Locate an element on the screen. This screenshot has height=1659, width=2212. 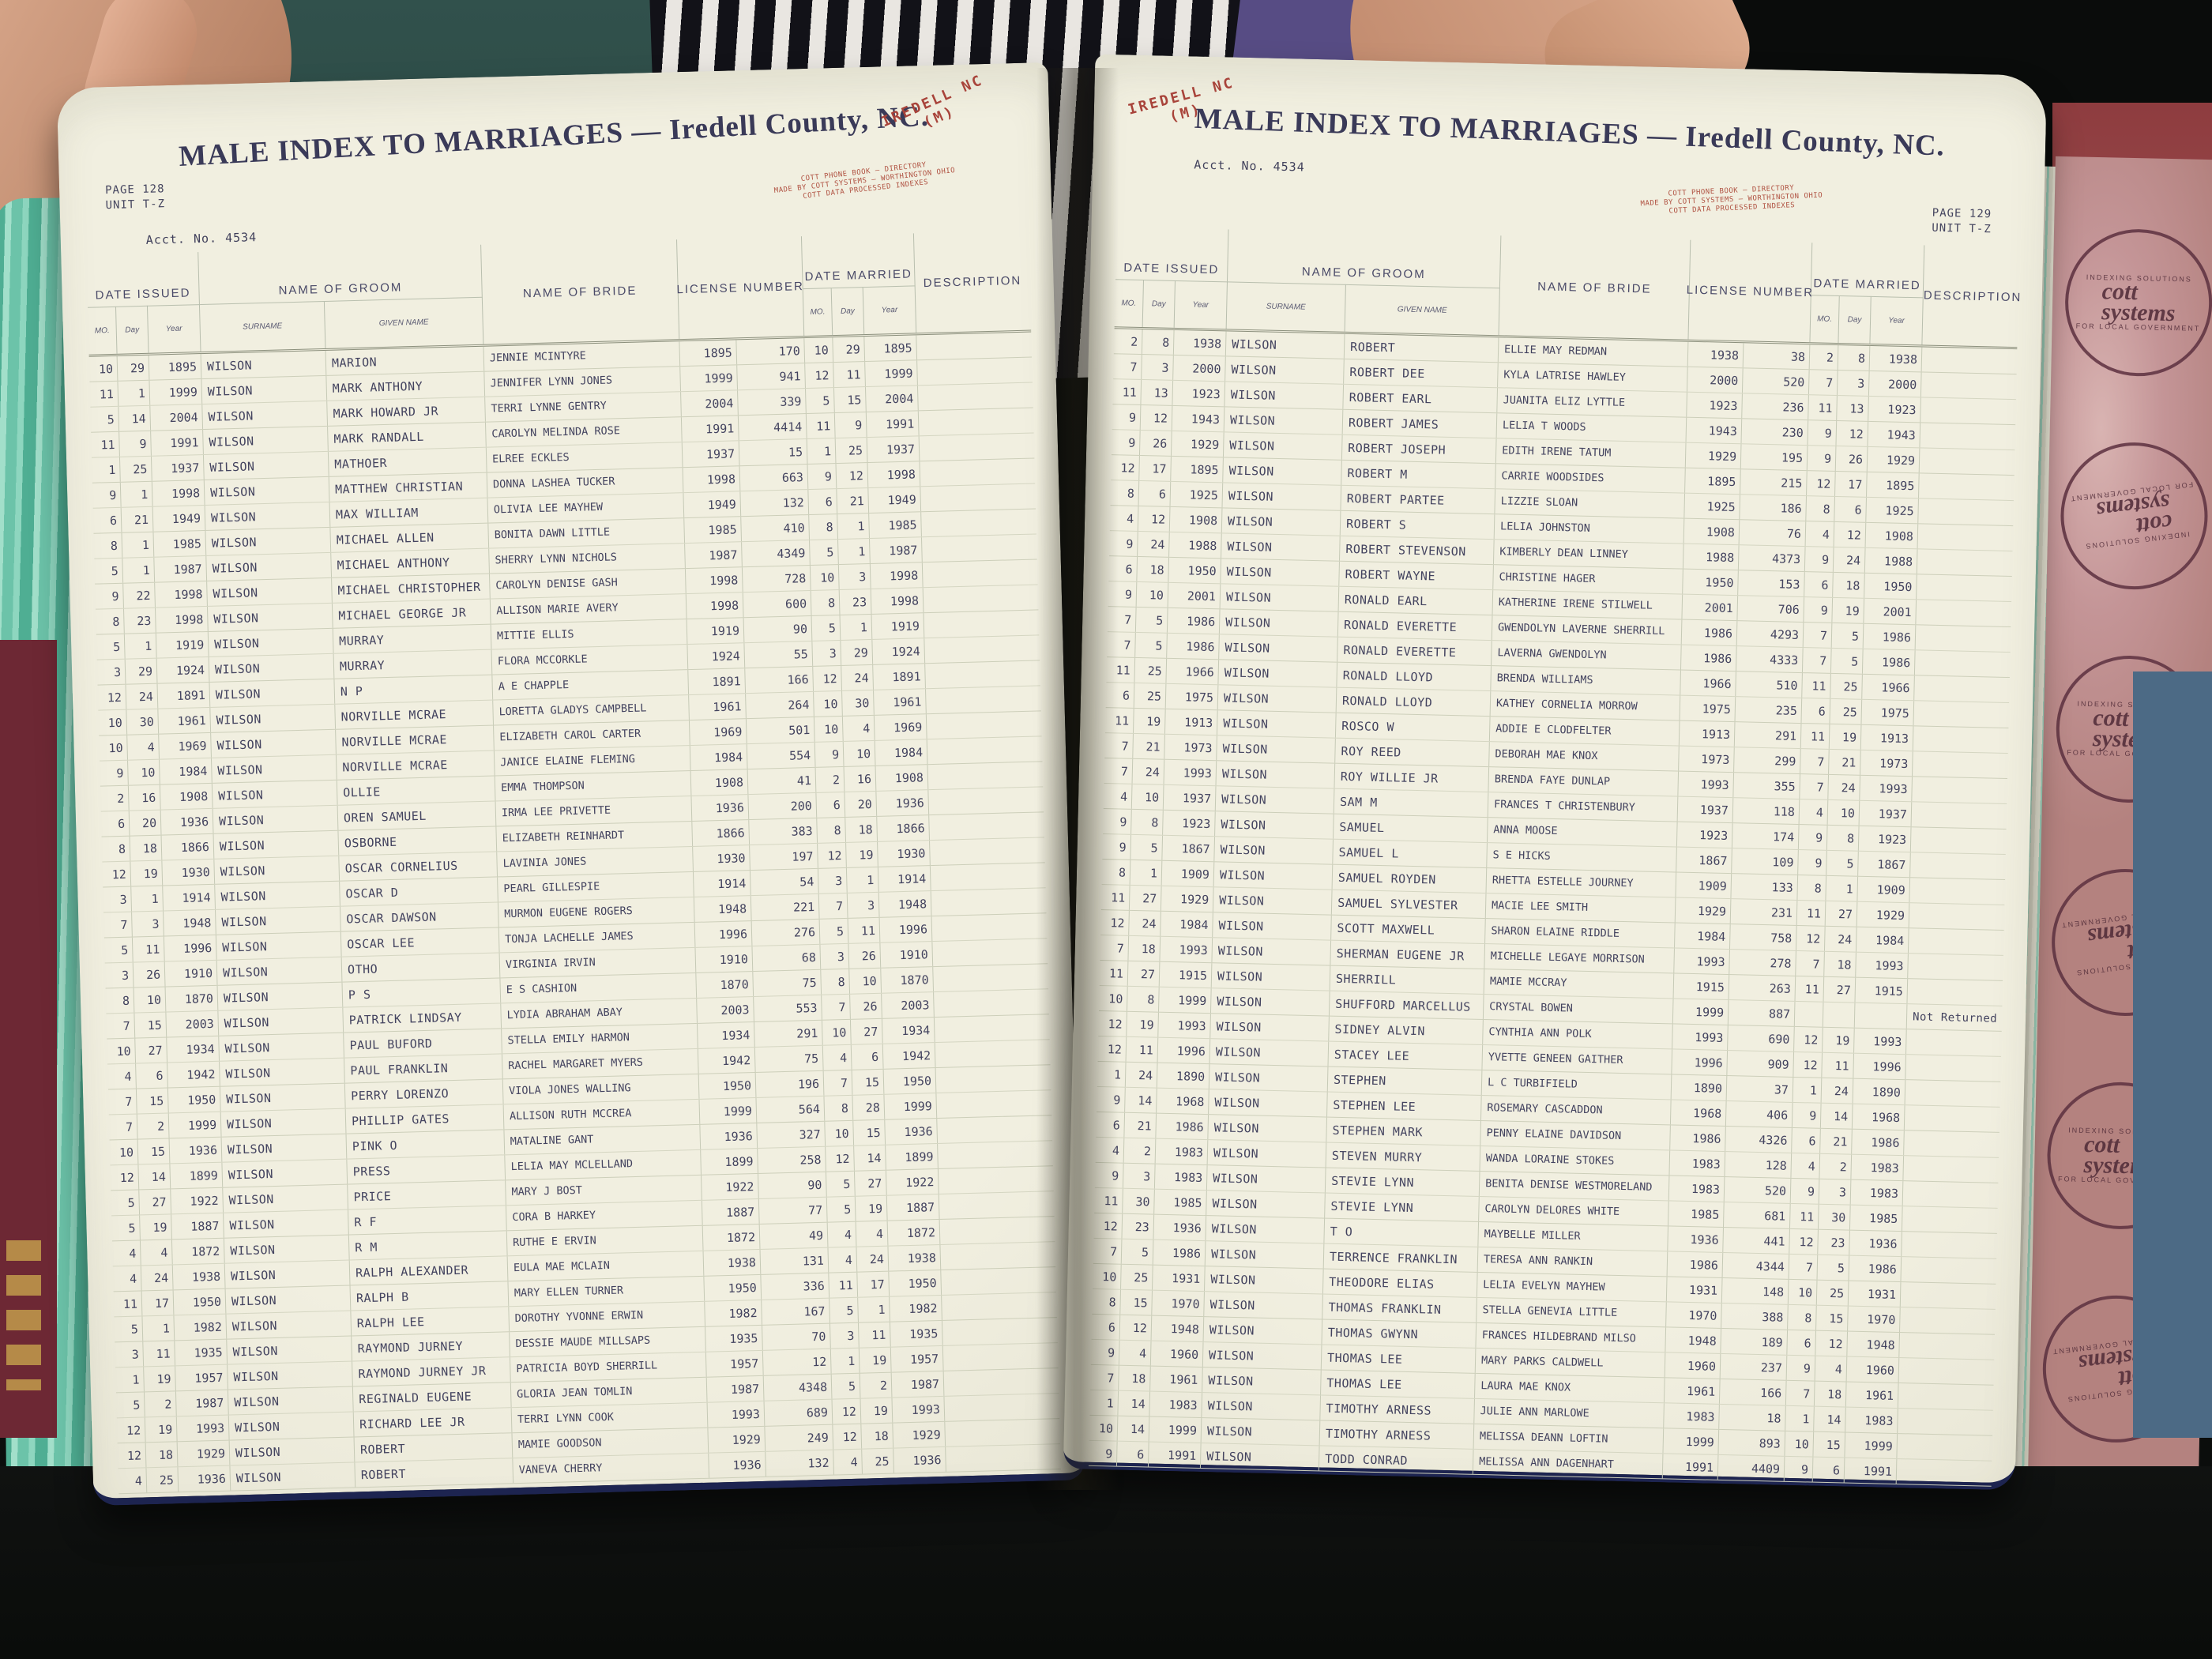
cell-ly: 1968 is located at coordinates (1698, 1113).